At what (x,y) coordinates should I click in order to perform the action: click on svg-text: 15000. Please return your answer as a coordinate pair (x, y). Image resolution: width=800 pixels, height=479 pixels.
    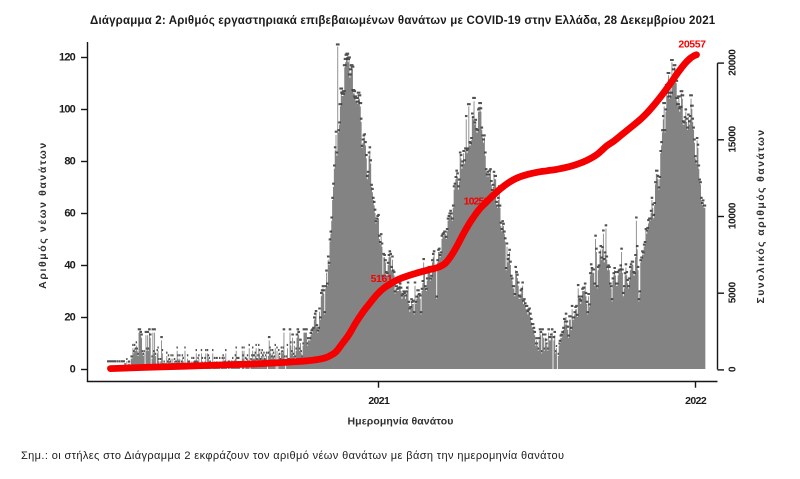
    Looking at the image, I should click on (733, 138).